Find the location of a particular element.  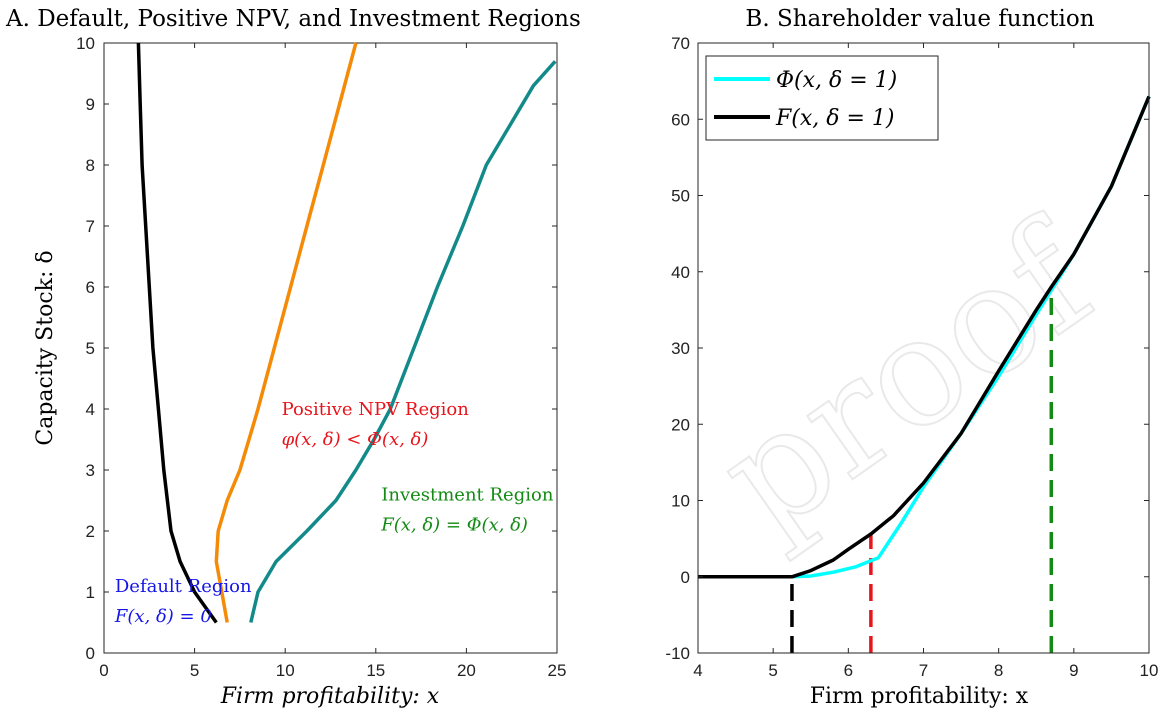

x-tick-label: 0 is located at coordinates (103, 670).